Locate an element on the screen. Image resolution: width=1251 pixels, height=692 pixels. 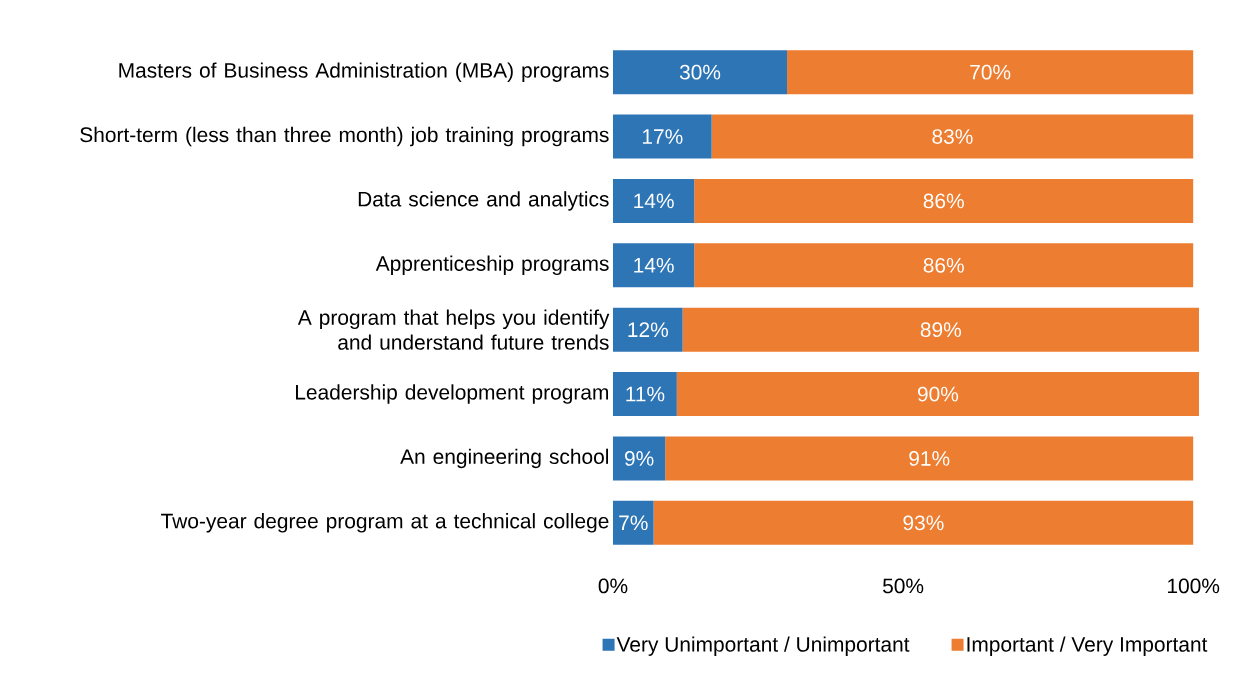
x-tick-label: 100% is located at coordinates (1194, 586).